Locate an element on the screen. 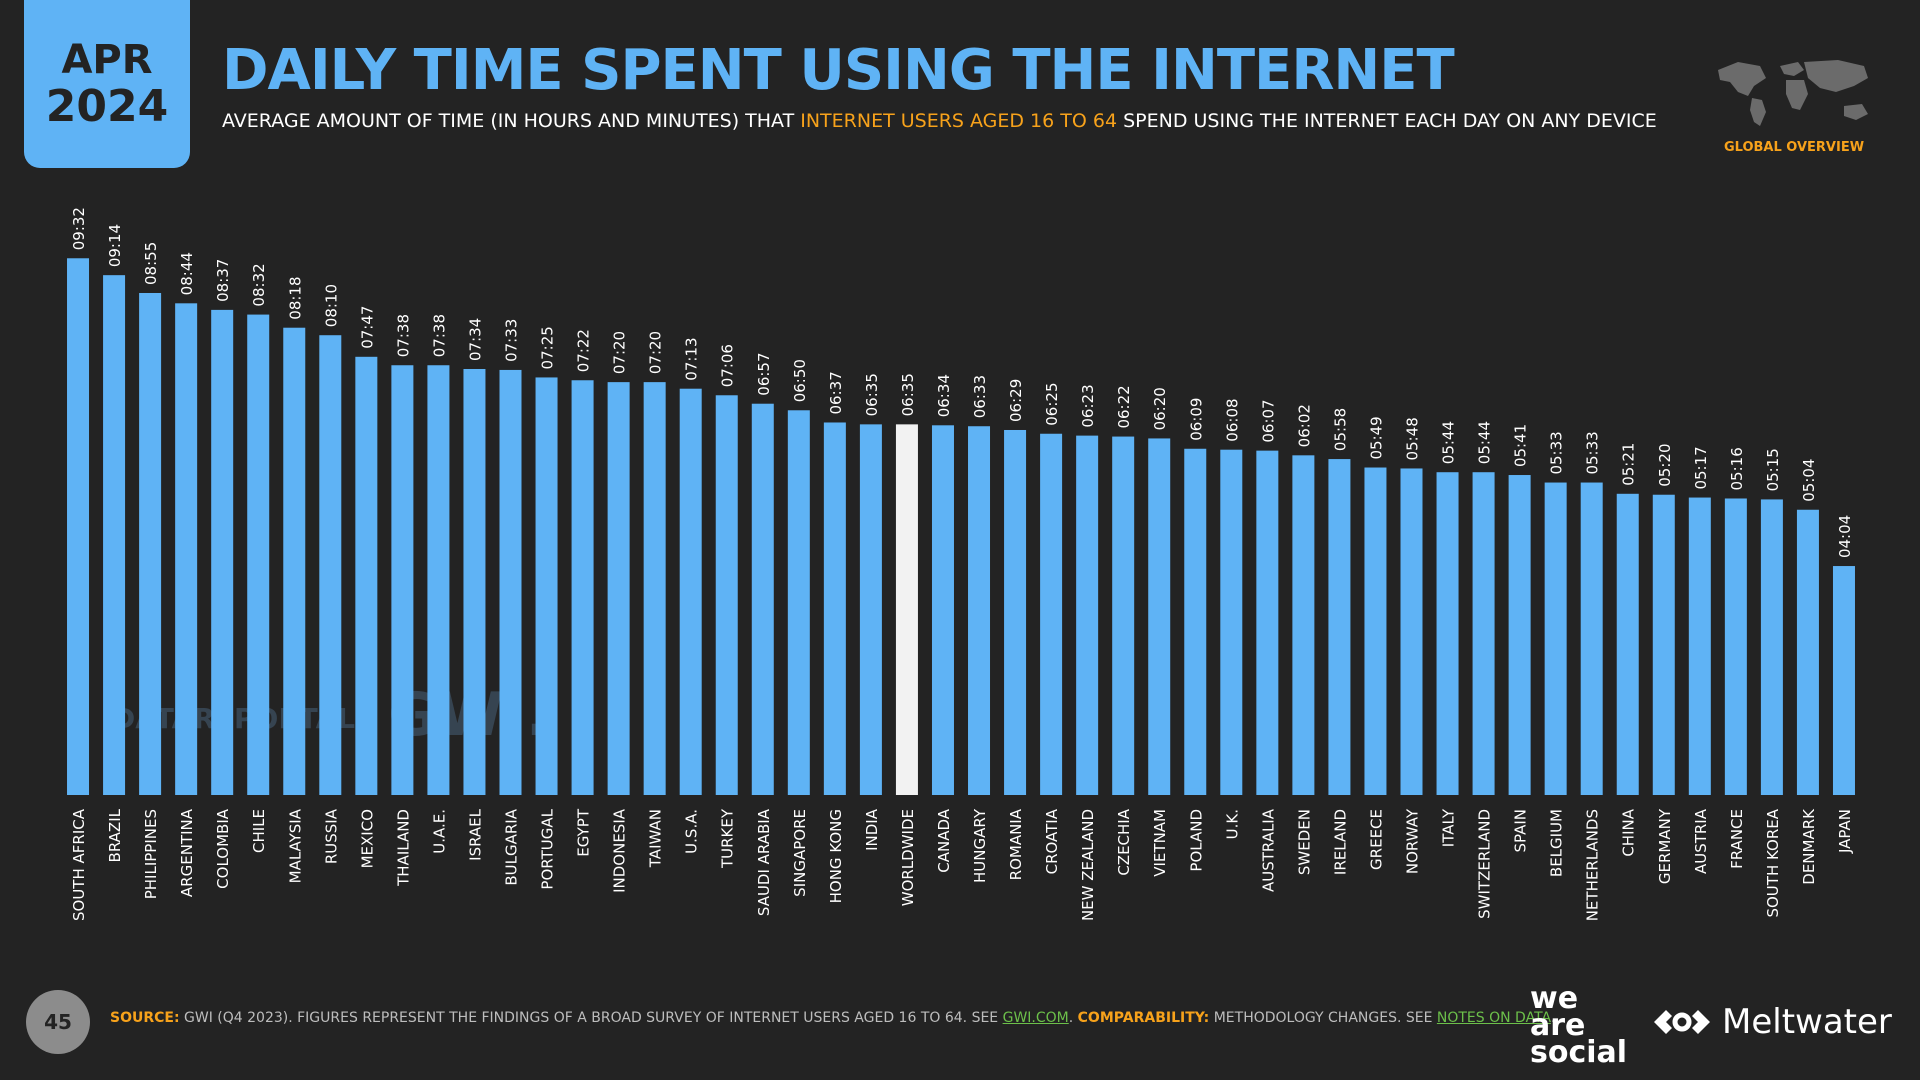  category-label: MALAYSIA is located at coordinates (295, 845).